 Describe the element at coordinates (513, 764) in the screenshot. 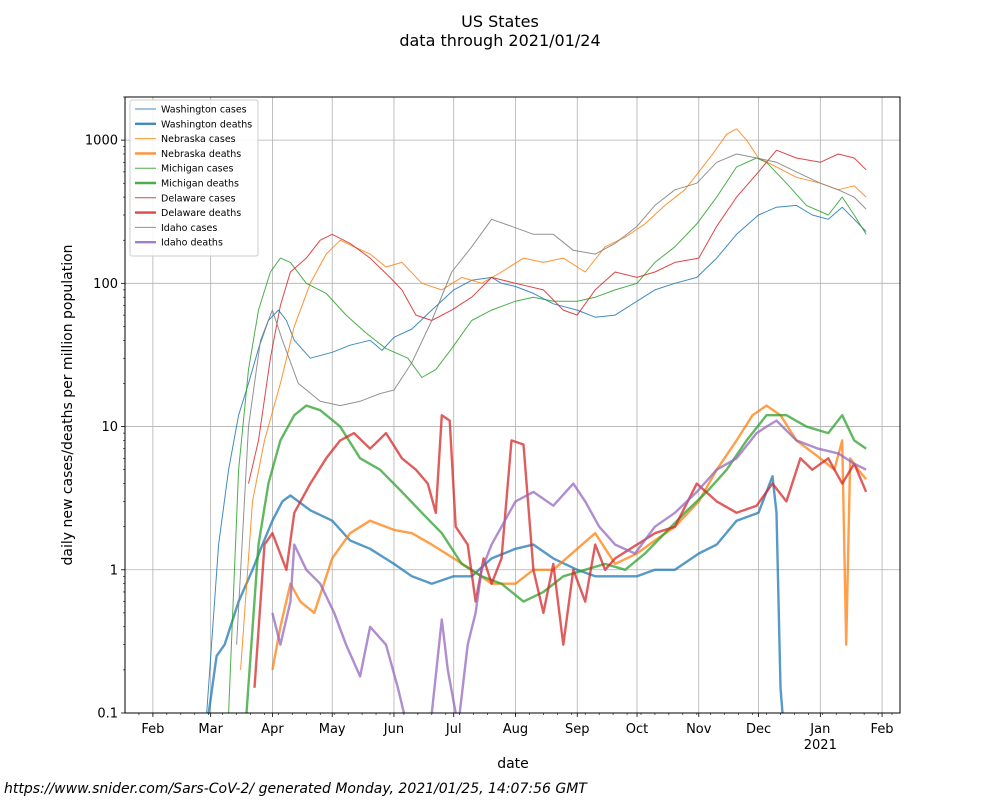

I see `x-axis-title: date` at that location.